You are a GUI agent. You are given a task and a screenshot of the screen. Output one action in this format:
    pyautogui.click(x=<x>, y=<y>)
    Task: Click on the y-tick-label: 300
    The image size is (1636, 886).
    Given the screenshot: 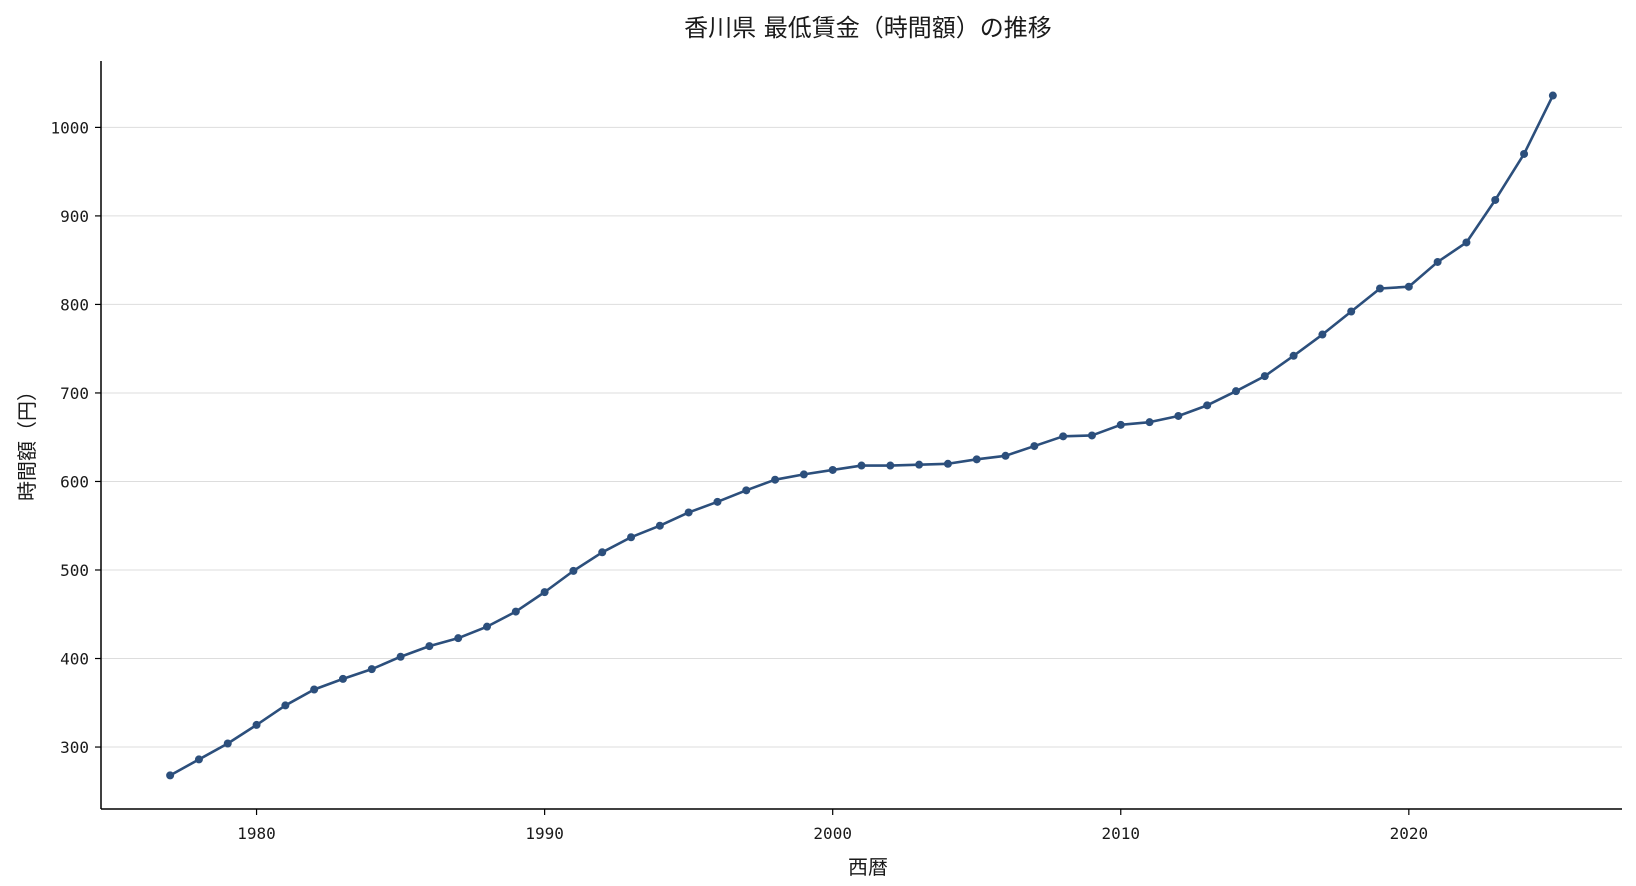 What is the action you would take?
    pyautogui.click(x=74, y=747)
    